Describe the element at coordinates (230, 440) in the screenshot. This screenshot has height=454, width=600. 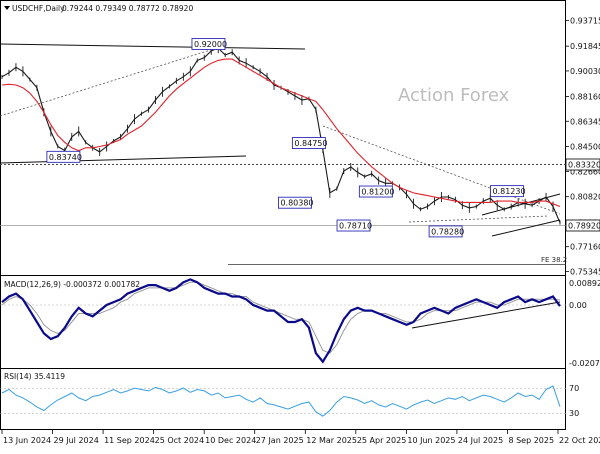
I see `x-axis-label: 10 Dec 2024` at that location.